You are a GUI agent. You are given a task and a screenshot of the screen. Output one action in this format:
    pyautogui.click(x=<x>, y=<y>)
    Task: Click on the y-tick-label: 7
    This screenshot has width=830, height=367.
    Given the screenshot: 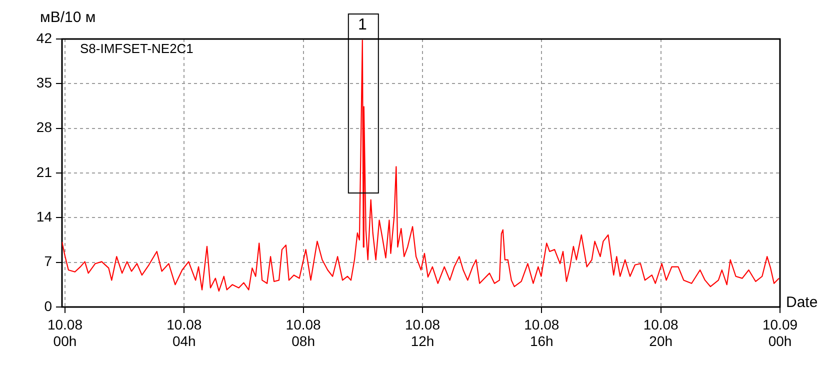 What is the action you would take?
    pyautogui.click(x=48, y=261)
    